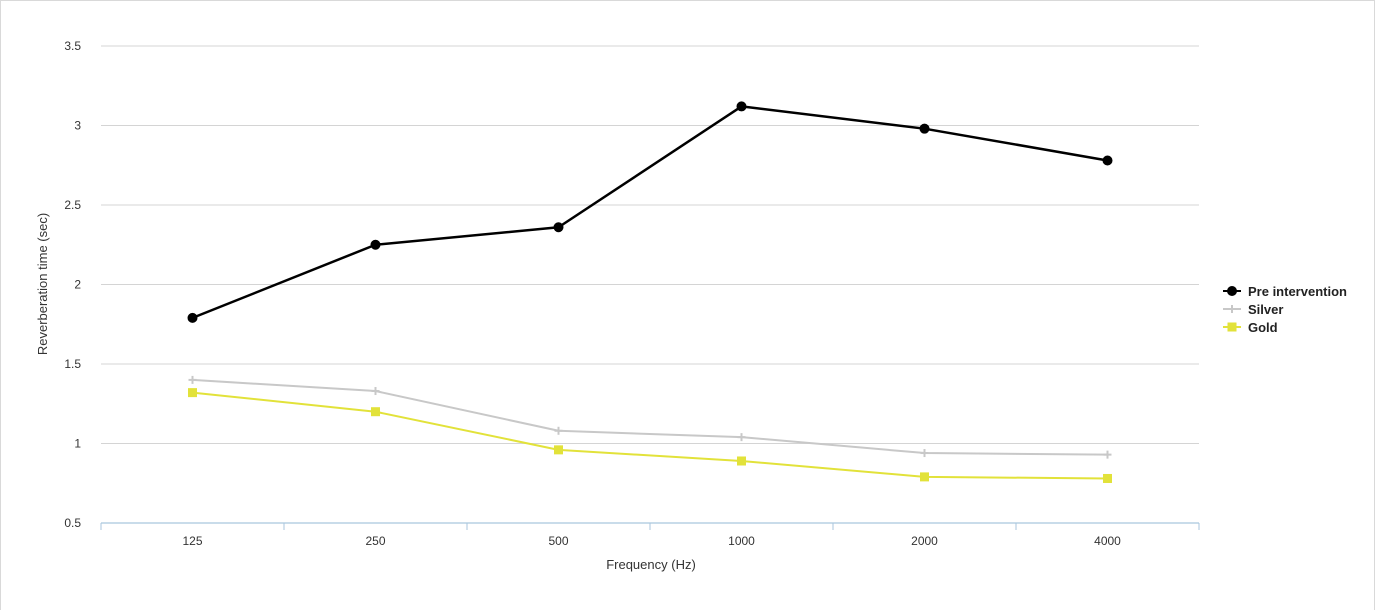  I want to click on x-tick-label: 2000, so click(924, 541).